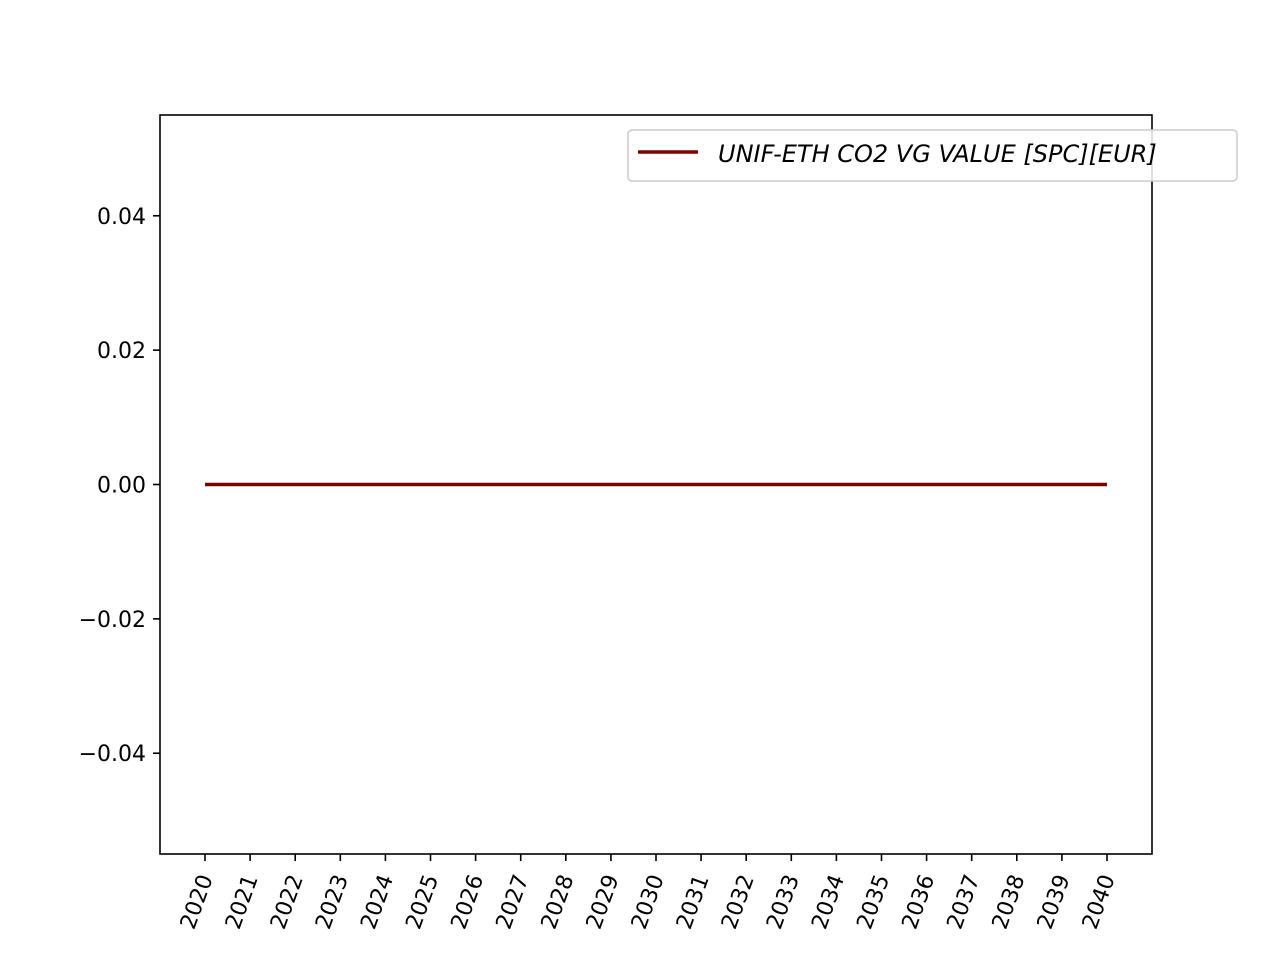  Describe the element at coordinates (332, 902) in the screenshot. I see `x-tick-label: 2023` at that location.